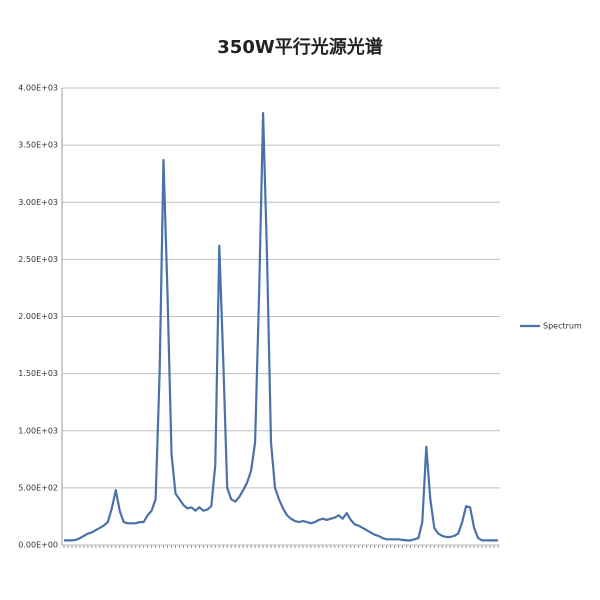  Describe the element at coordinates (38, 316) in the screenshot. I see `y-tick-label: 2.00E+03` at that location.